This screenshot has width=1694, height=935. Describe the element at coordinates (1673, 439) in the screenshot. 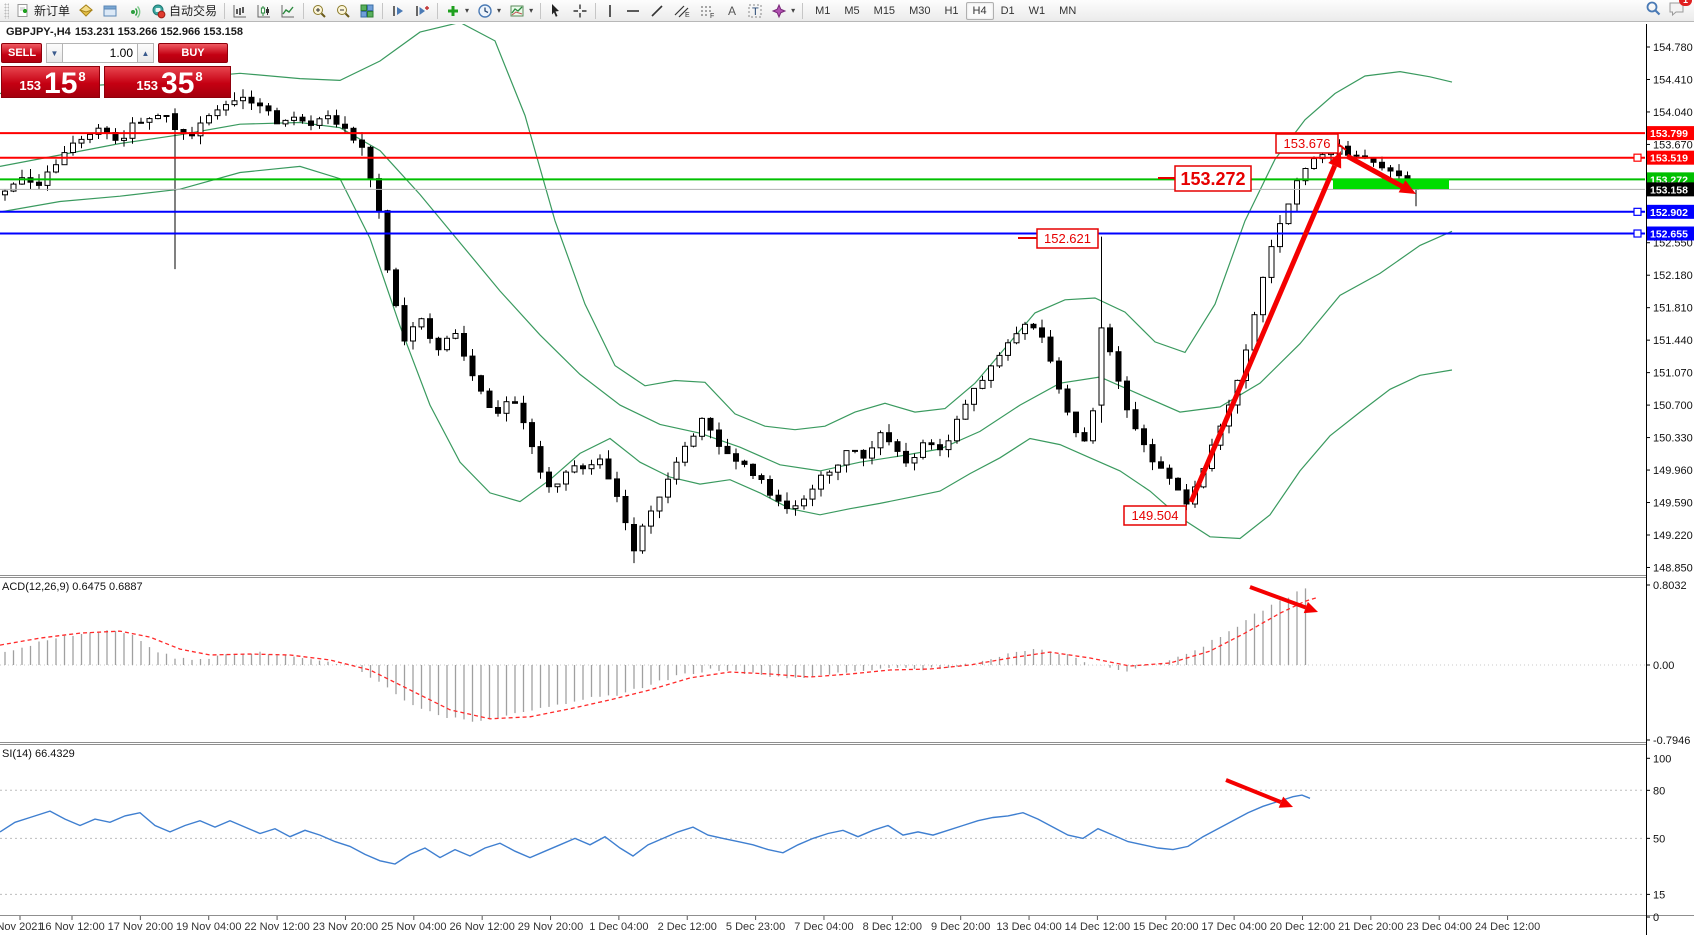

I see `price-tick-label: 150.330` at that location.